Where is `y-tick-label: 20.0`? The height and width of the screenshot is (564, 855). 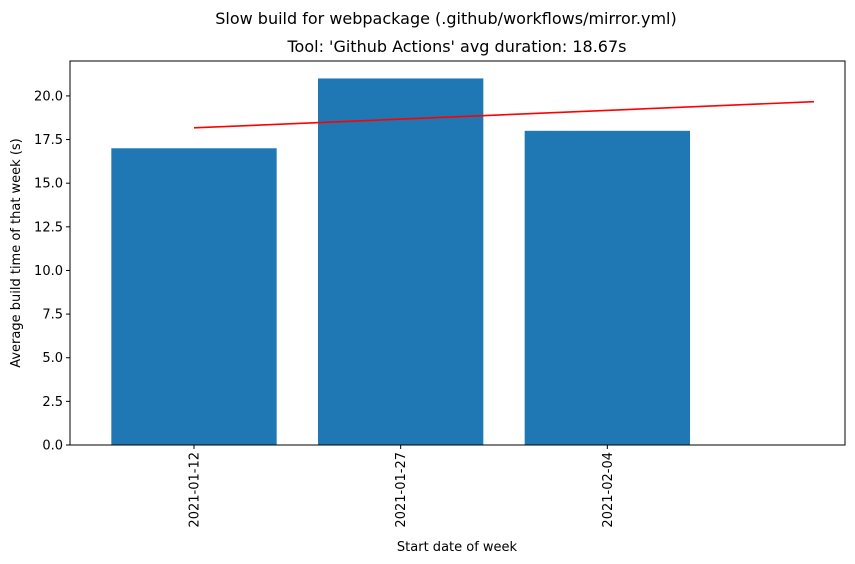
y-tick-label: 20.0 is located at coordinates (48, 96).